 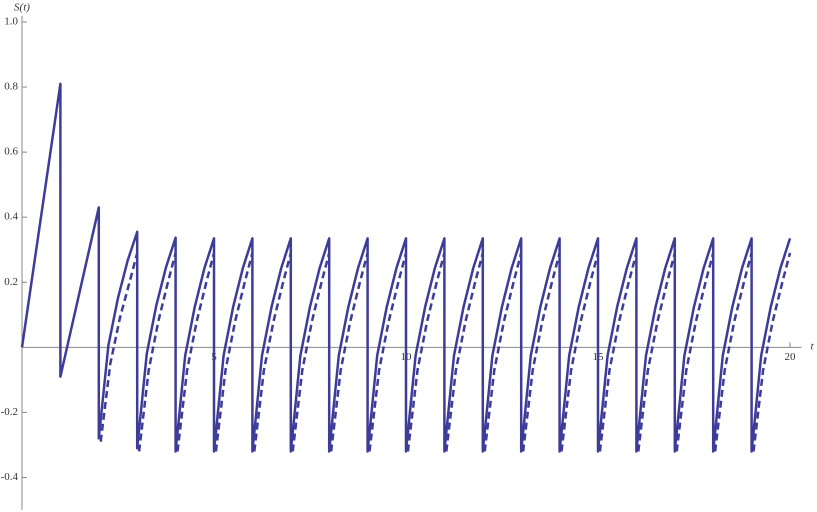 What do you see at coordinates (11, 152) in the screenshot?
I see `y-tick-label: 0.6` at bounding box center [11, 152].